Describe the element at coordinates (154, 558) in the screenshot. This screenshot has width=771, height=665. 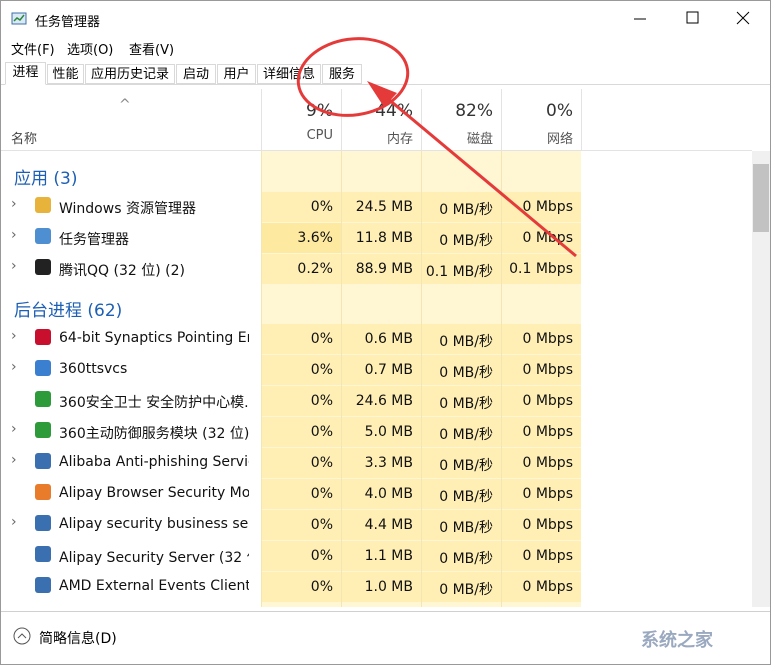
I see `process-name: Alipay Security Server (32 位)` at that location.